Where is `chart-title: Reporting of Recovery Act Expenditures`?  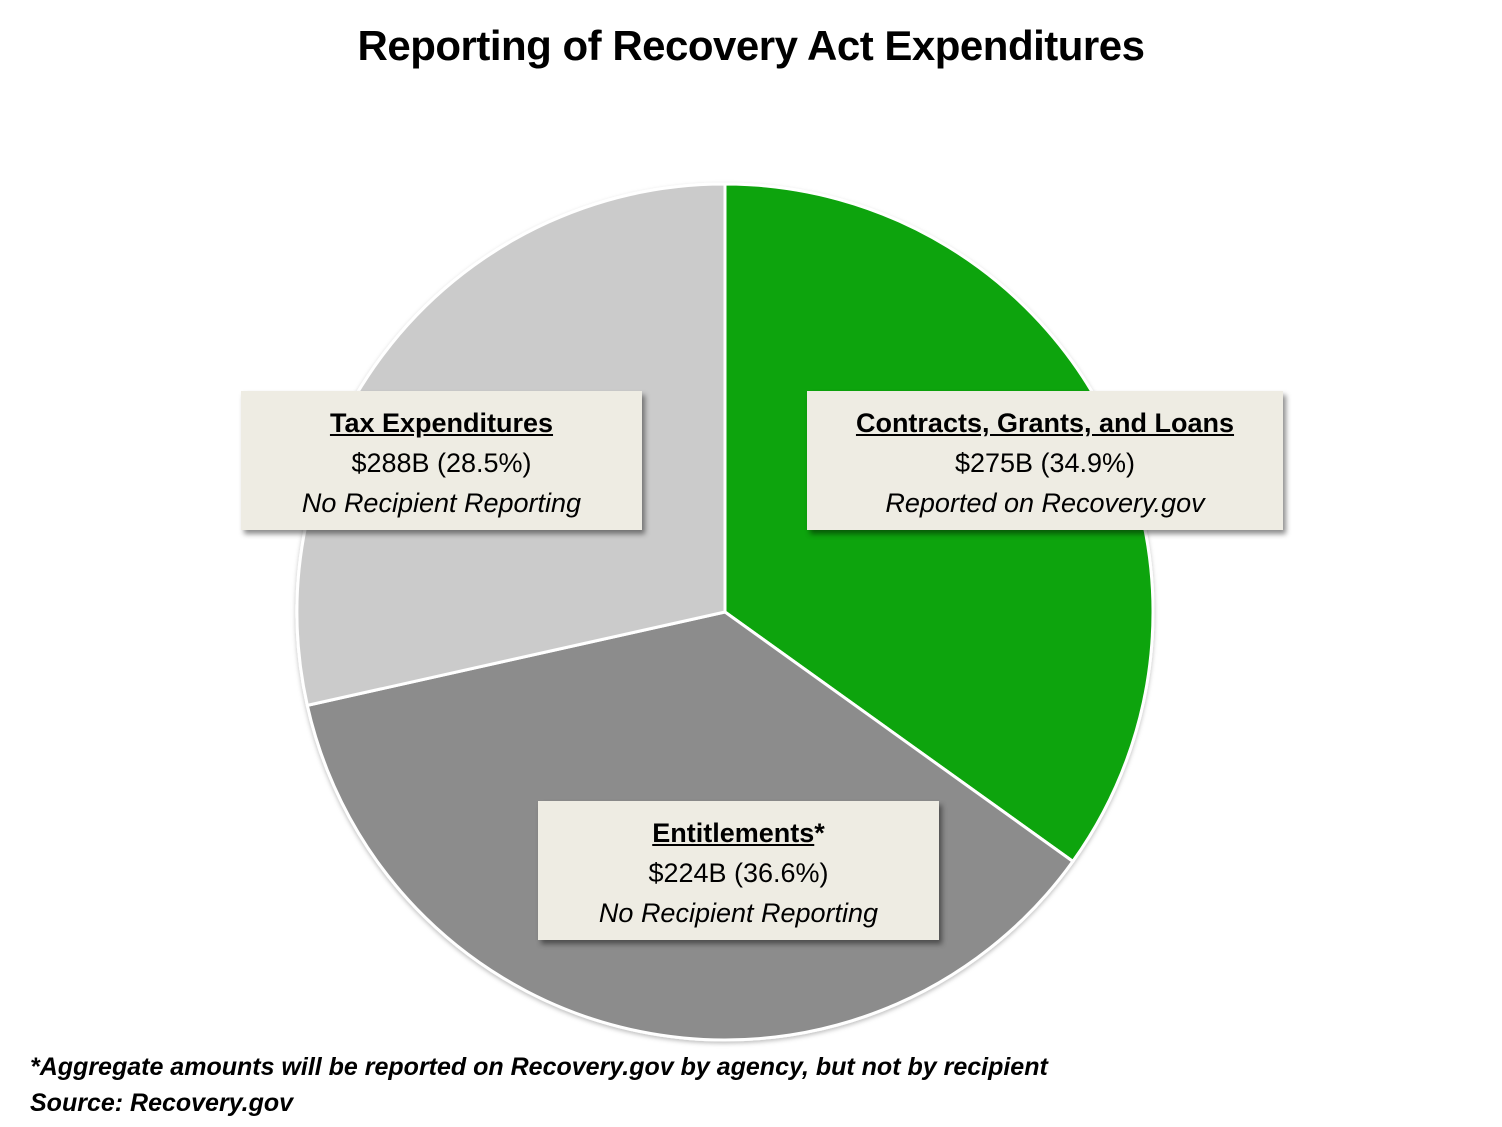 chart-title: Reporting of Recovery Act Expenditures is located at coordinates (751, 45).